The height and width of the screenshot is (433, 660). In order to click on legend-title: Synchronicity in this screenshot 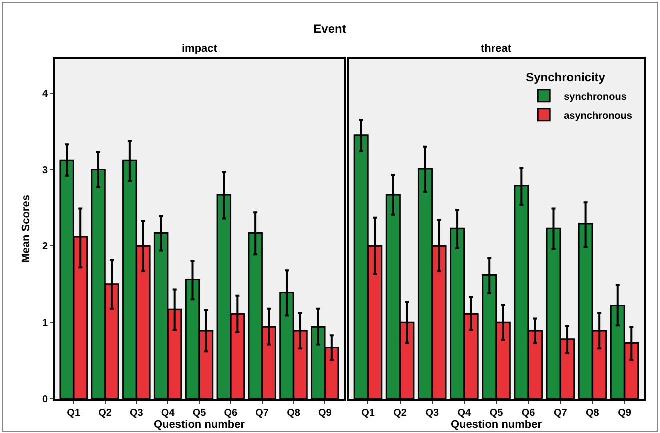, I will do `click(566, 77)`.